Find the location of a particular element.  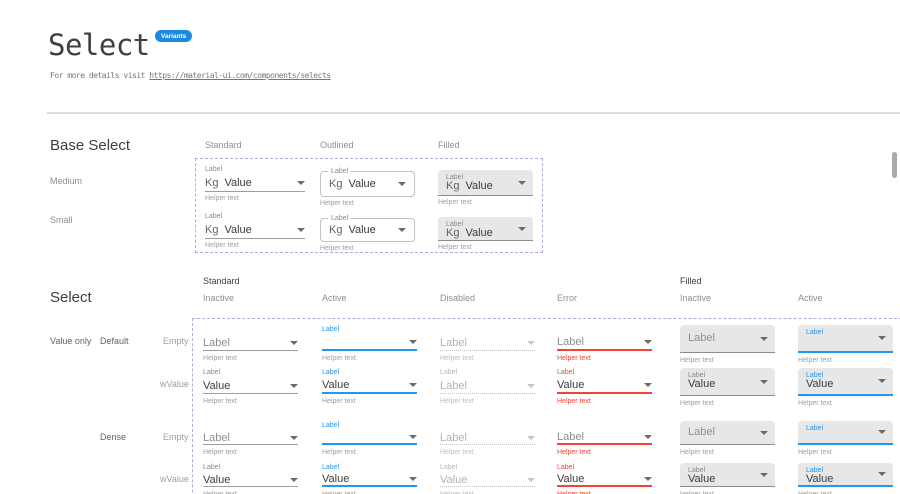

select-standard-inactive-dense-wvalue: Label Value Helper text is located at coordinates (250, 478).